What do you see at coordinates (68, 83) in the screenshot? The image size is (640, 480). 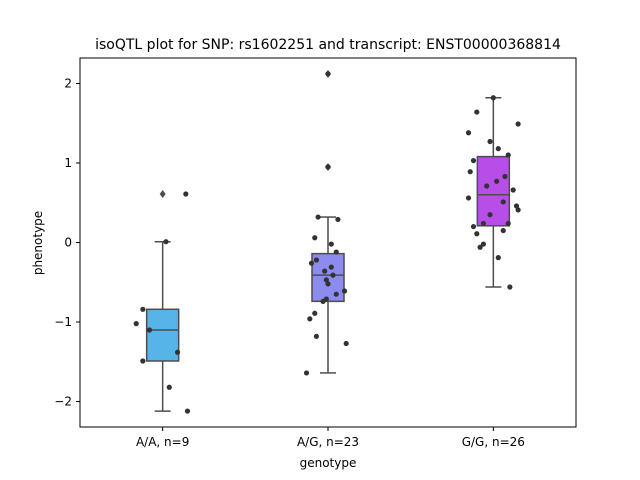 I see `y-tick-label: 2` at bounding box center [68, 83].